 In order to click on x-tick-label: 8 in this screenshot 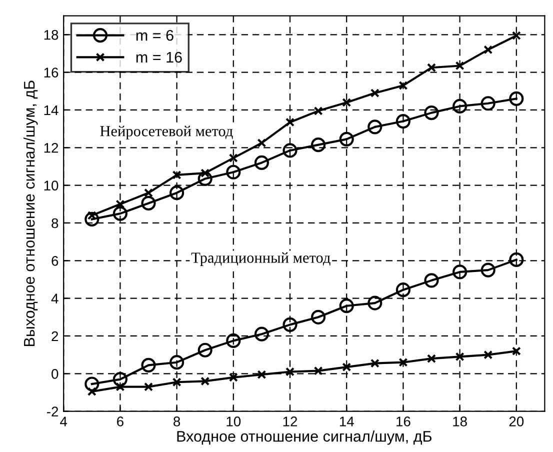, I will do `click(177, 421)`.